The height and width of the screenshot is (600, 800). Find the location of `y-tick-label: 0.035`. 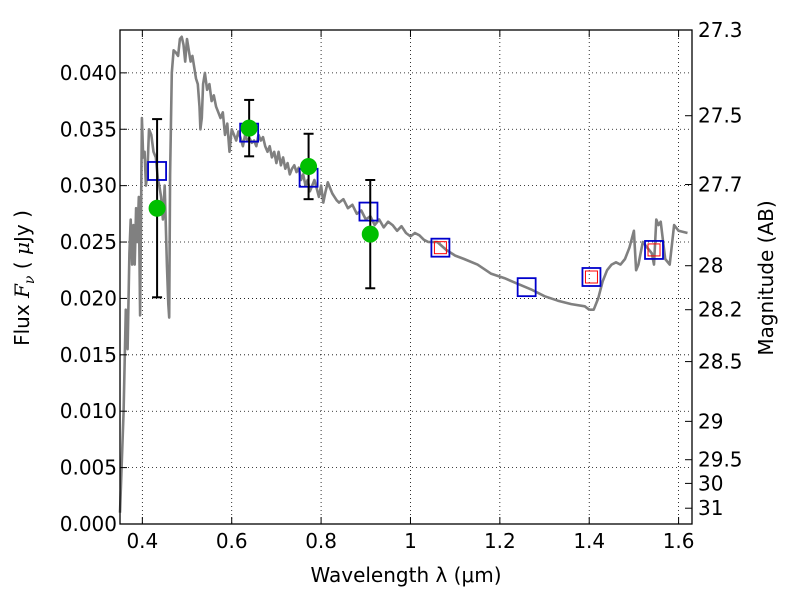

y-tick-label: 0.035 is located at coordinates (88, 129).